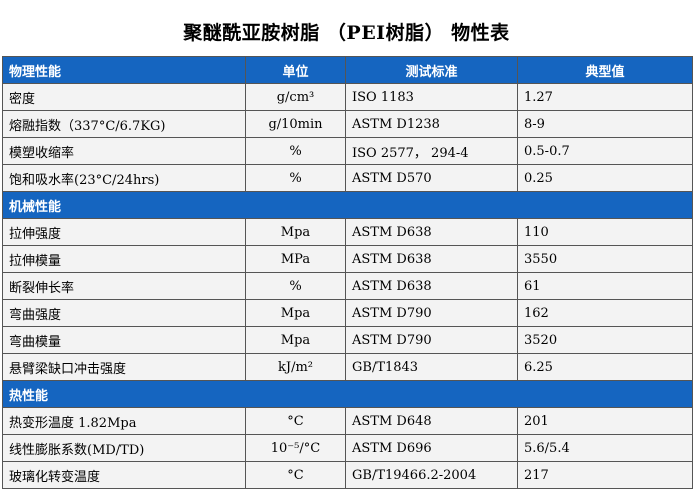 This screenshot has width=693, height=489. Describe the element at coordinates (431, 178) in the screenshot. I see `cell-standard: ASTM D570` at that location.